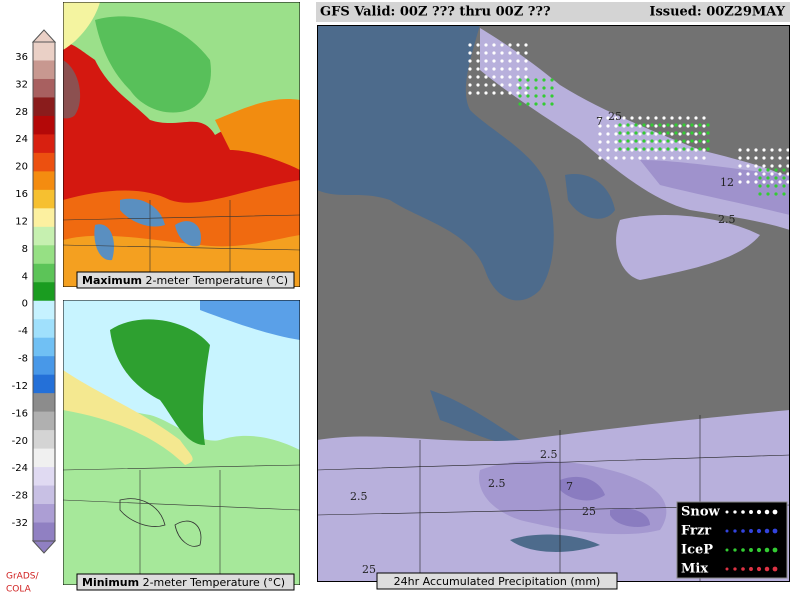  I want to click on credit: COLA, so click(19, 590).